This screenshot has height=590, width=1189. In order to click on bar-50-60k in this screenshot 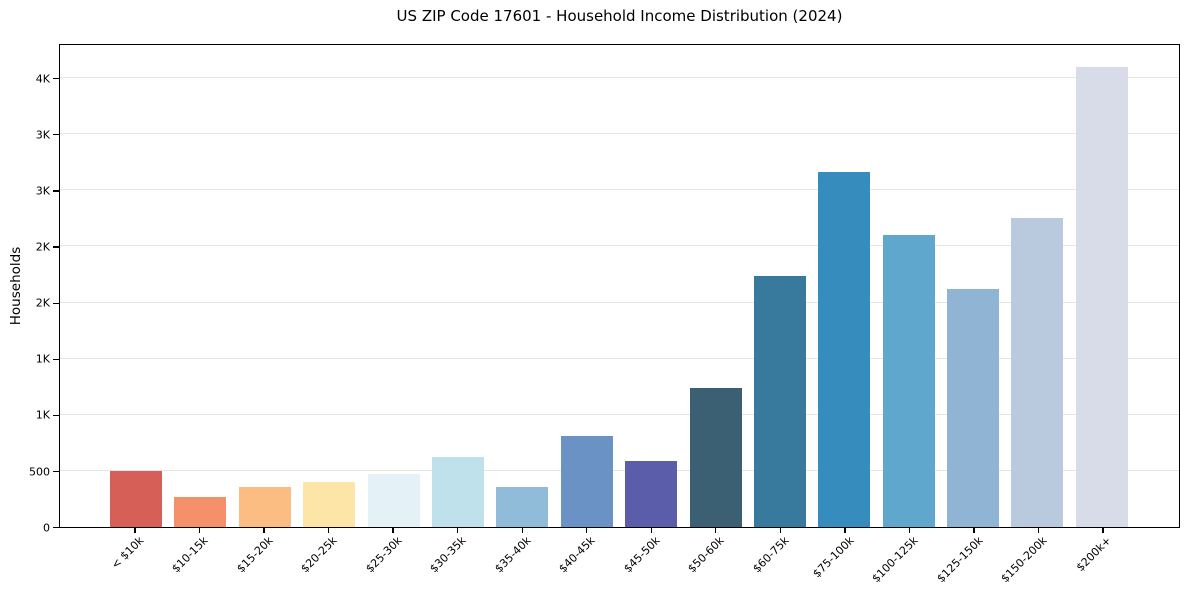, I will do `click(715, 457)`.